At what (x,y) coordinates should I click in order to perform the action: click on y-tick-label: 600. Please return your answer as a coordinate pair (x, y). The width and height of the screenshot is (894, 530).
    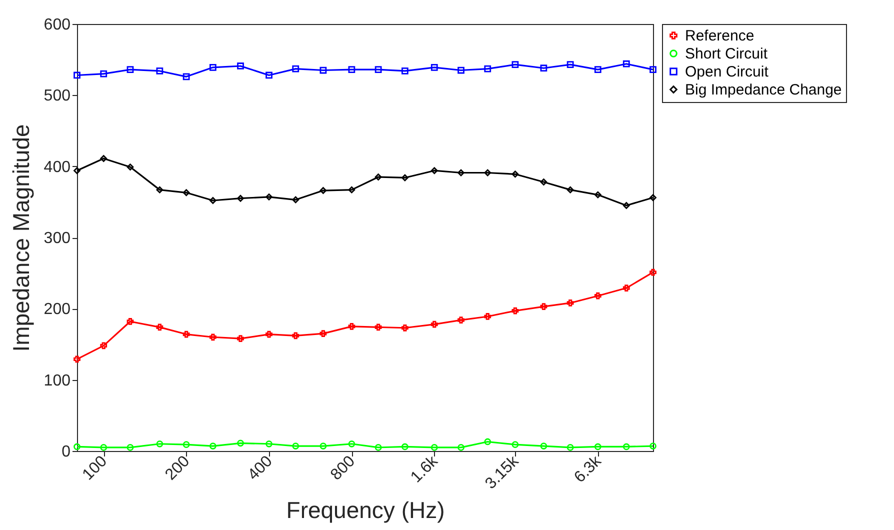
    Looking at the image, I should click on (57, 25).